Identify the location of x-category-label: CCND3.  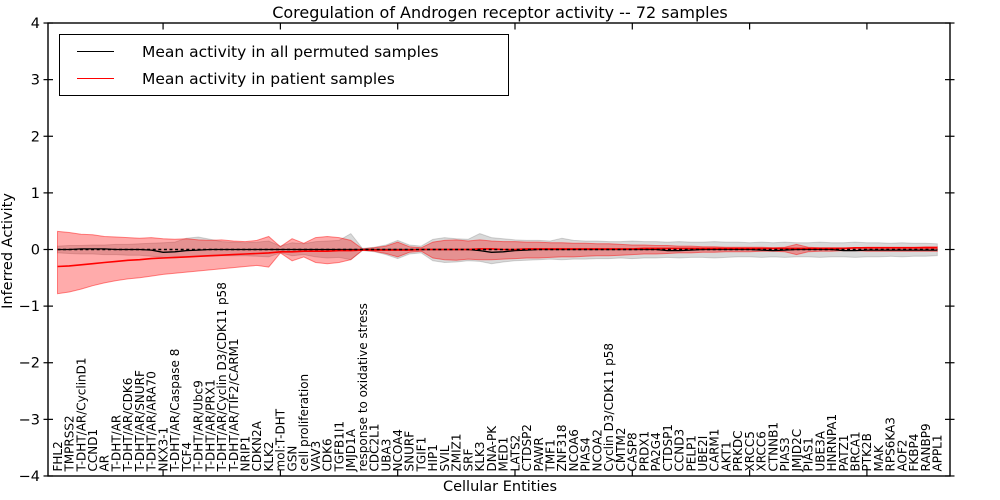
(680, 450).